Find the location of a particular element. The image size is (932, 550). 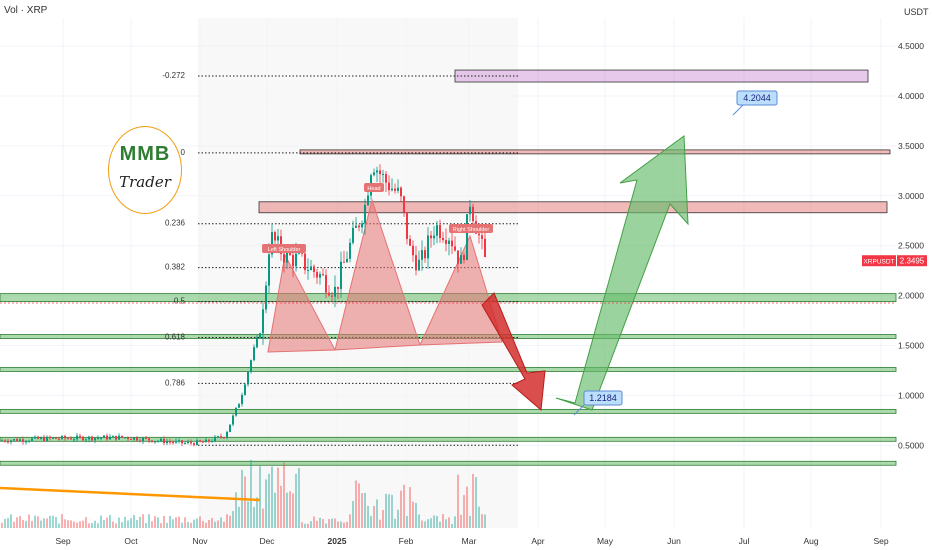

support-0-85-zone is located at coordinates (448, 411).